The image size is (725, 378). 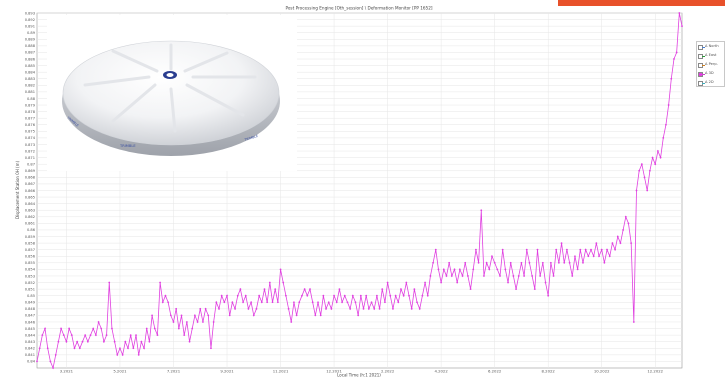 What do you see at coordinates (127, 146) in the screenshot?
I see `photo-brand-mark-1: TRIMBLE` at bounding box center [127, 146].